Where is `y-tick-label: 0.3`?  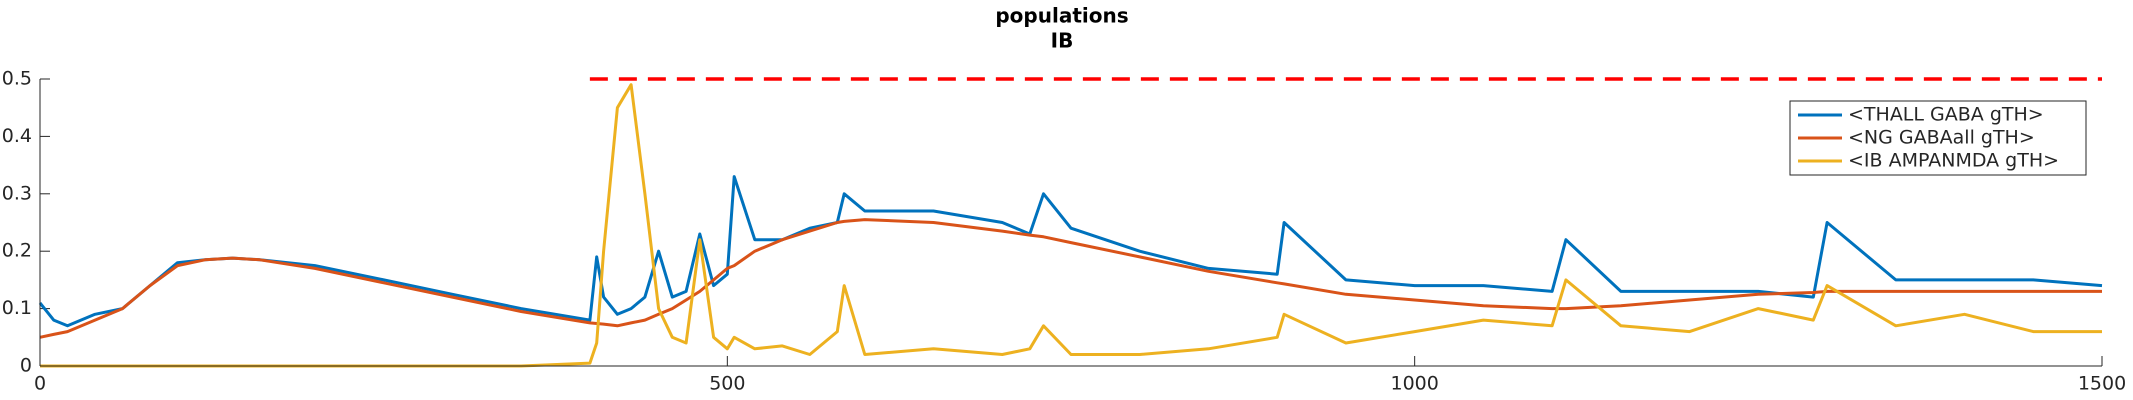 y-tick-label: 0.3 is located at coordinates (17, 193).